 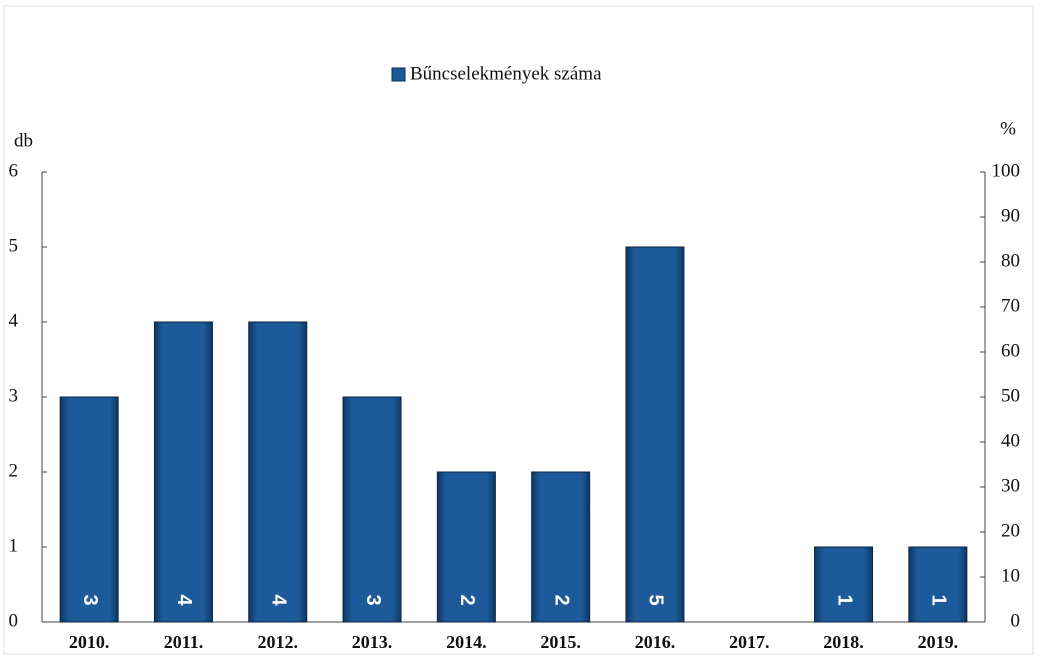 I want to click on y2-tick-label: 80, so click(x=1010, y=260).